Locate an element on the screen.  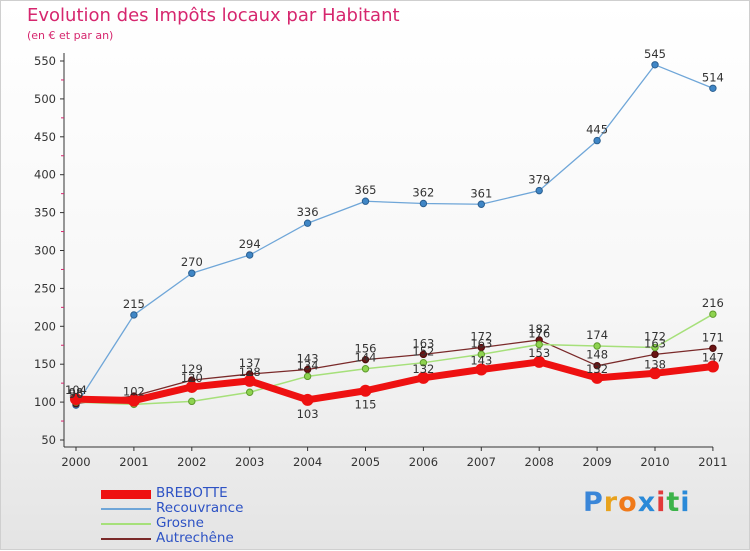
data-point-brebotte-2007 is located at coordinates (481, 369).